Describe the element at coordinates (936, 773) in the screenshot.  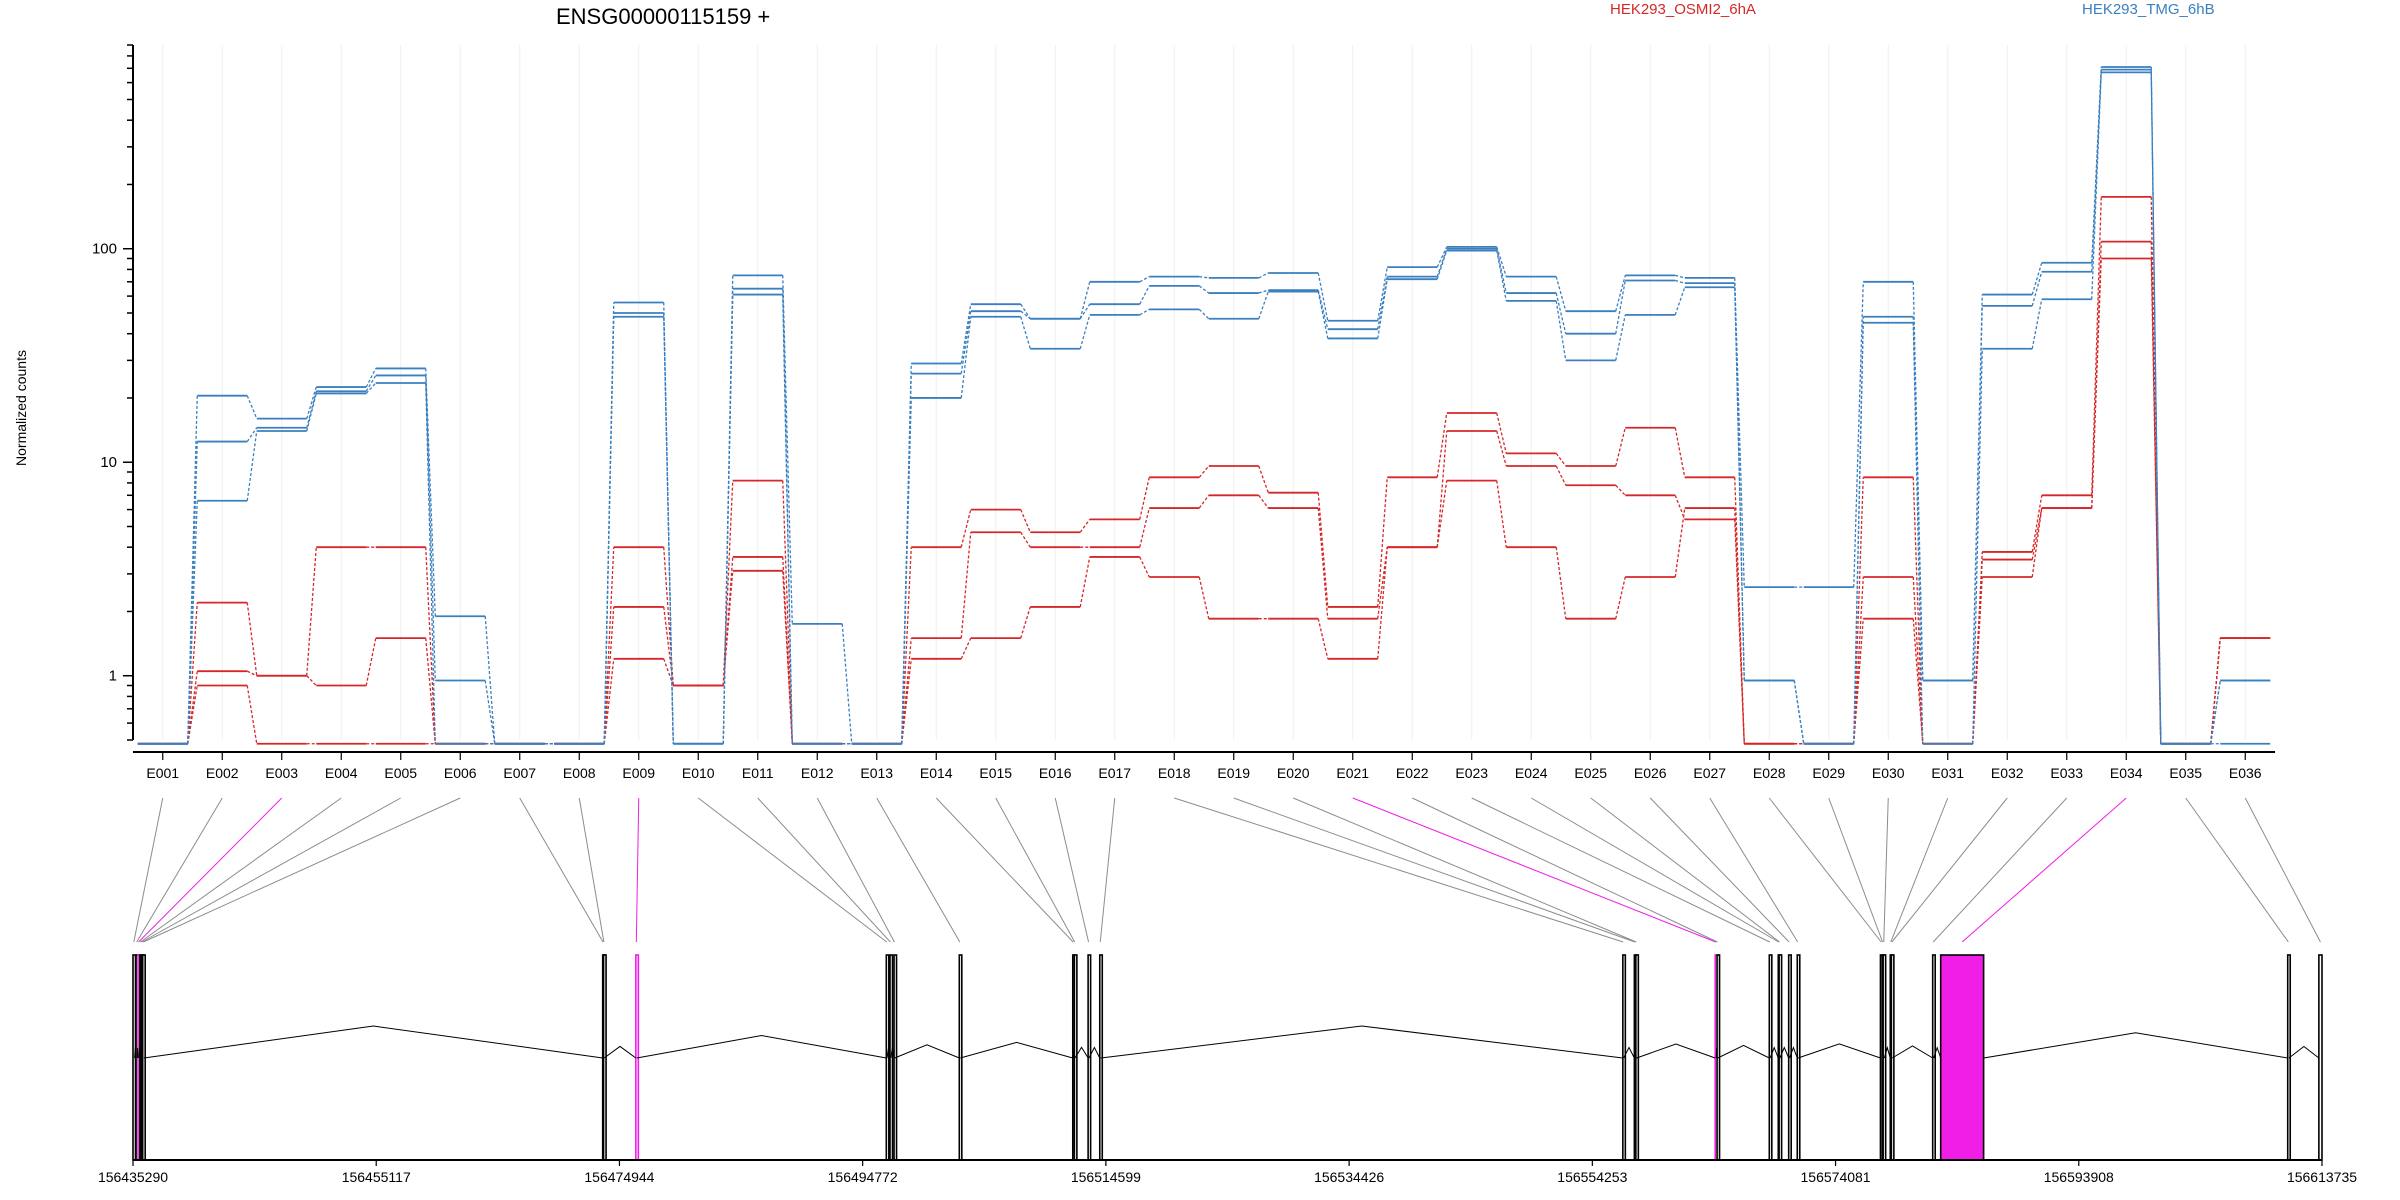
I see `x-tick-label-e014: E014` at that location.